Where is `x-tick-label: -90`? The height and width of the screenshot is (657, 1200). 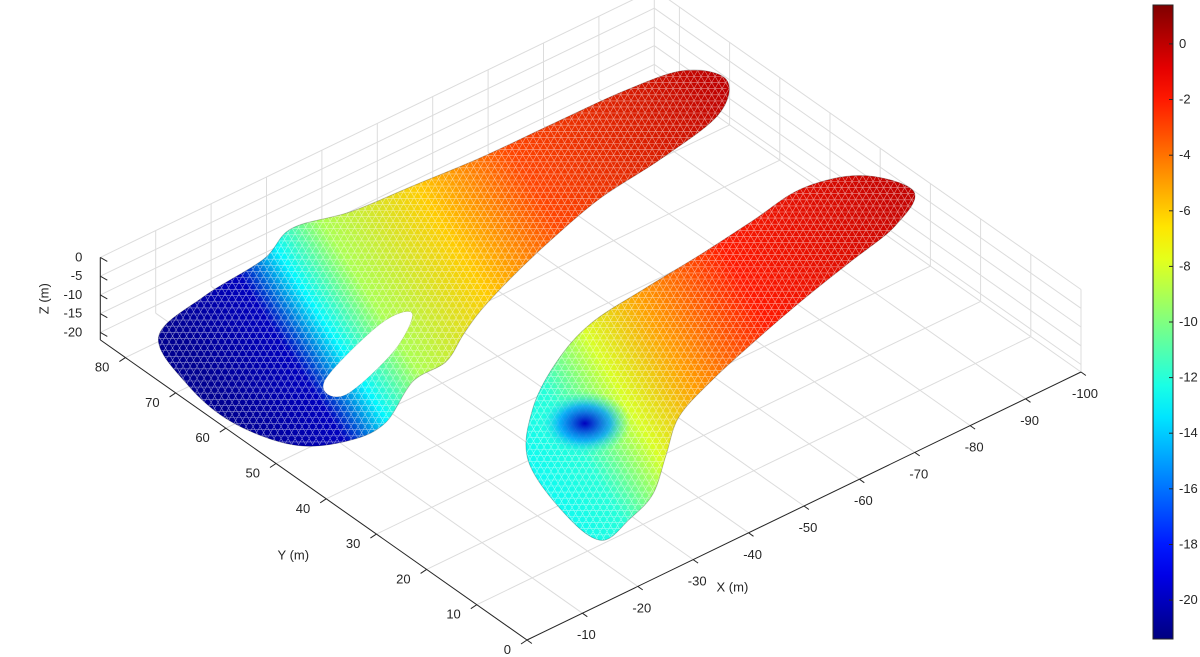
x-tick-label: -90 is located at coordinates (1029, 420).